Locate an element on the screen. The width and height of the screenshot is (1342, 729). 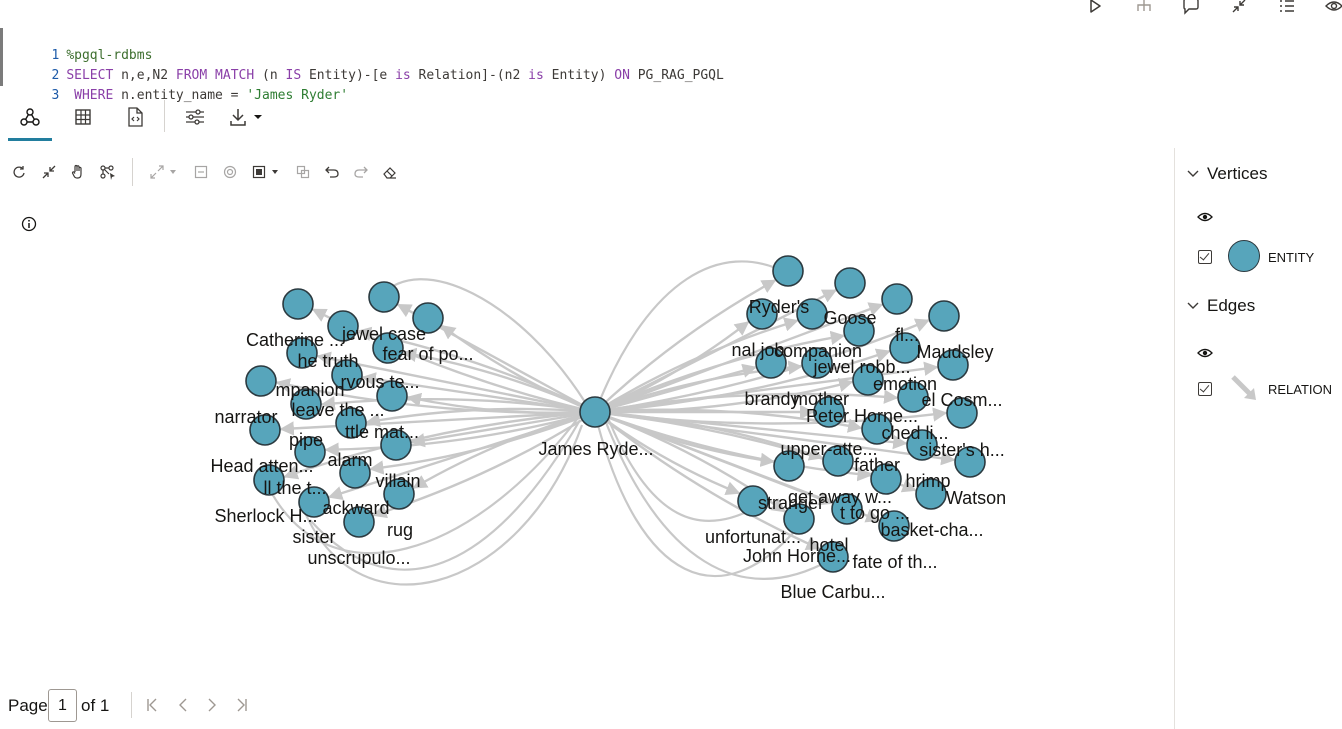
eraser-icon is located at coordinates (390, 172).